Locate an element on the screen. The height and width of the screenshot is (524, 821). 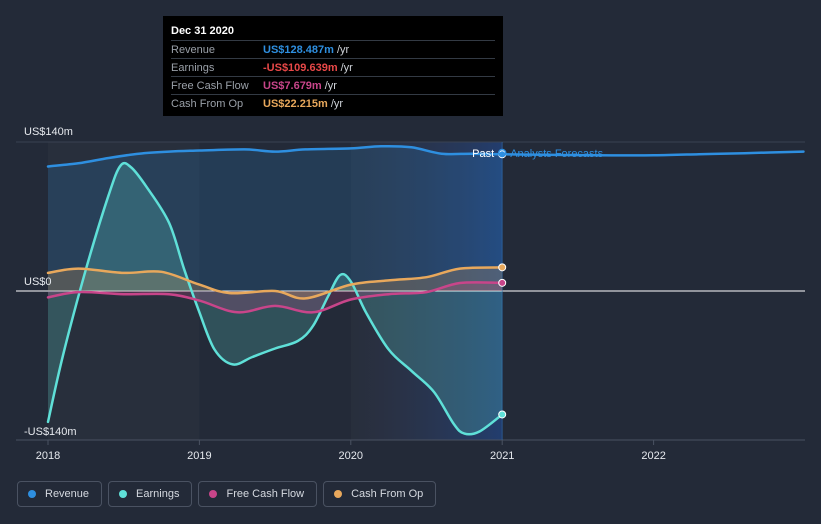
cash-from-op-end-marker is located at coordinates (502, 267).